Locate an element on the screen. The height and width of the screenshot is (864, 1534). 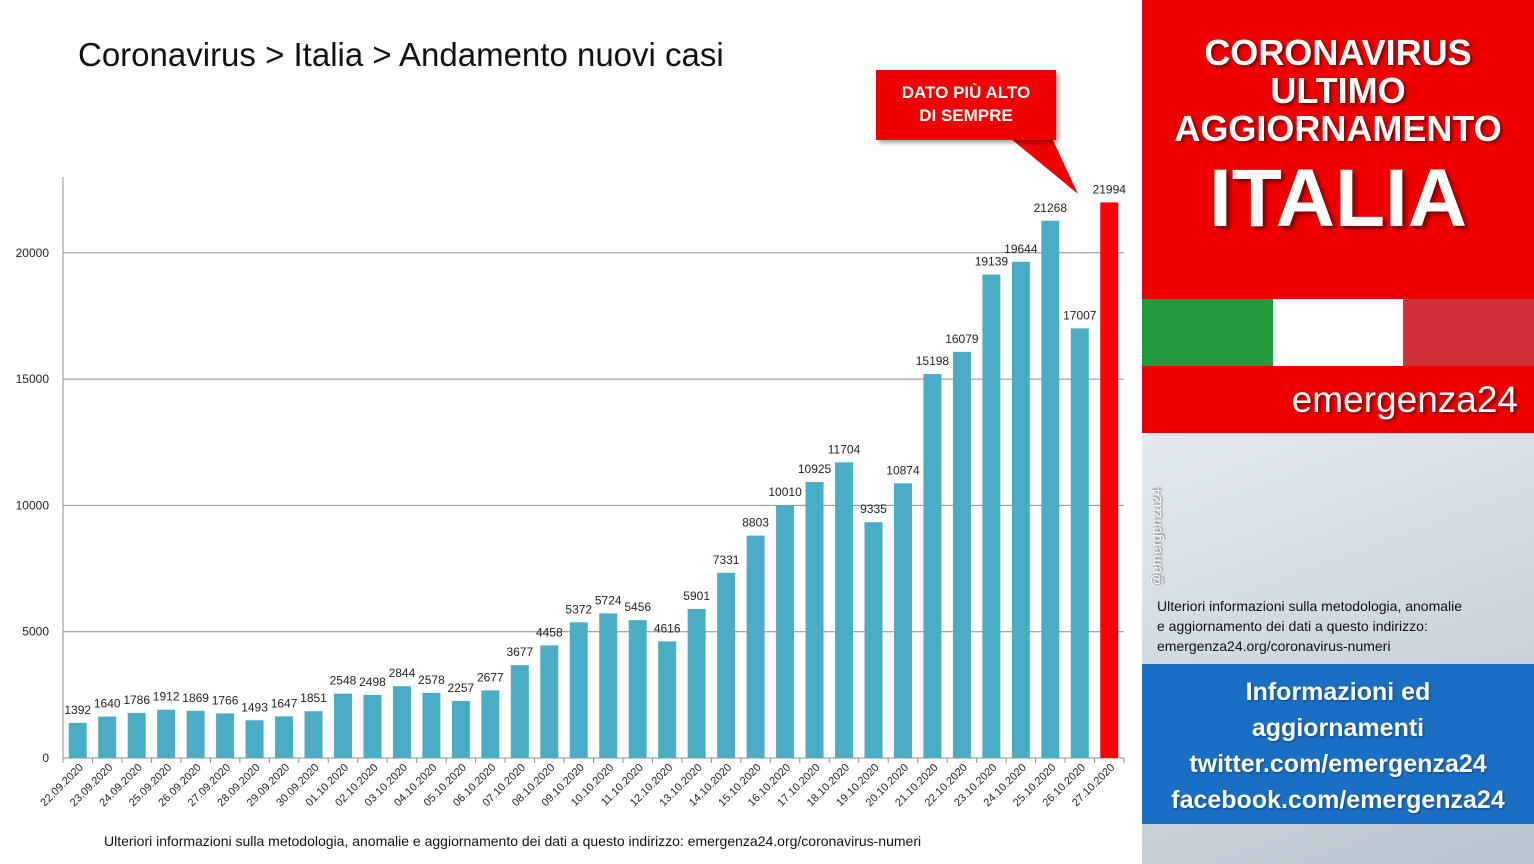
data-label: 1392 is located at coordinates (77, 710).